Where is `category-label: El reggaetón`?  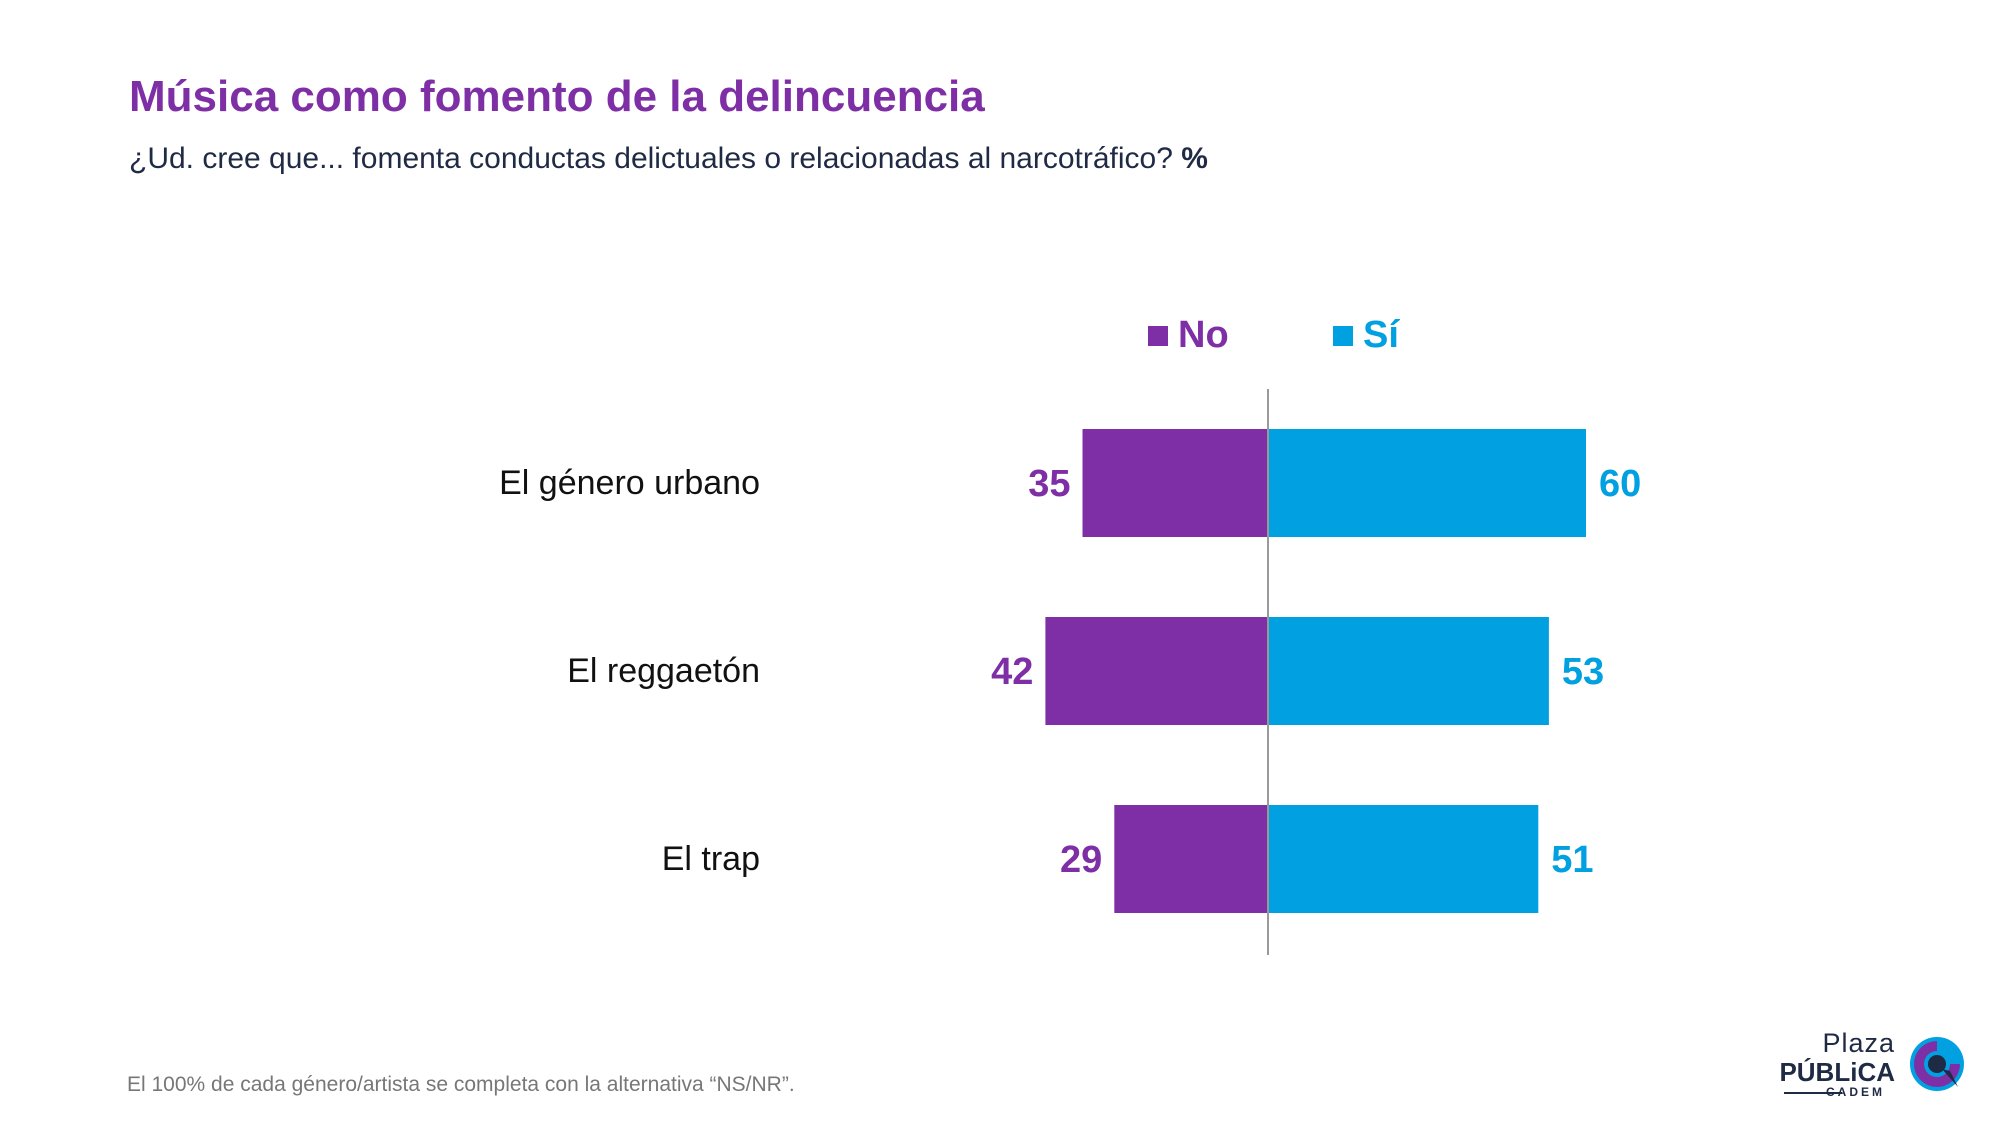
category-label: El reggaetón is located at coordinates (663, 671).